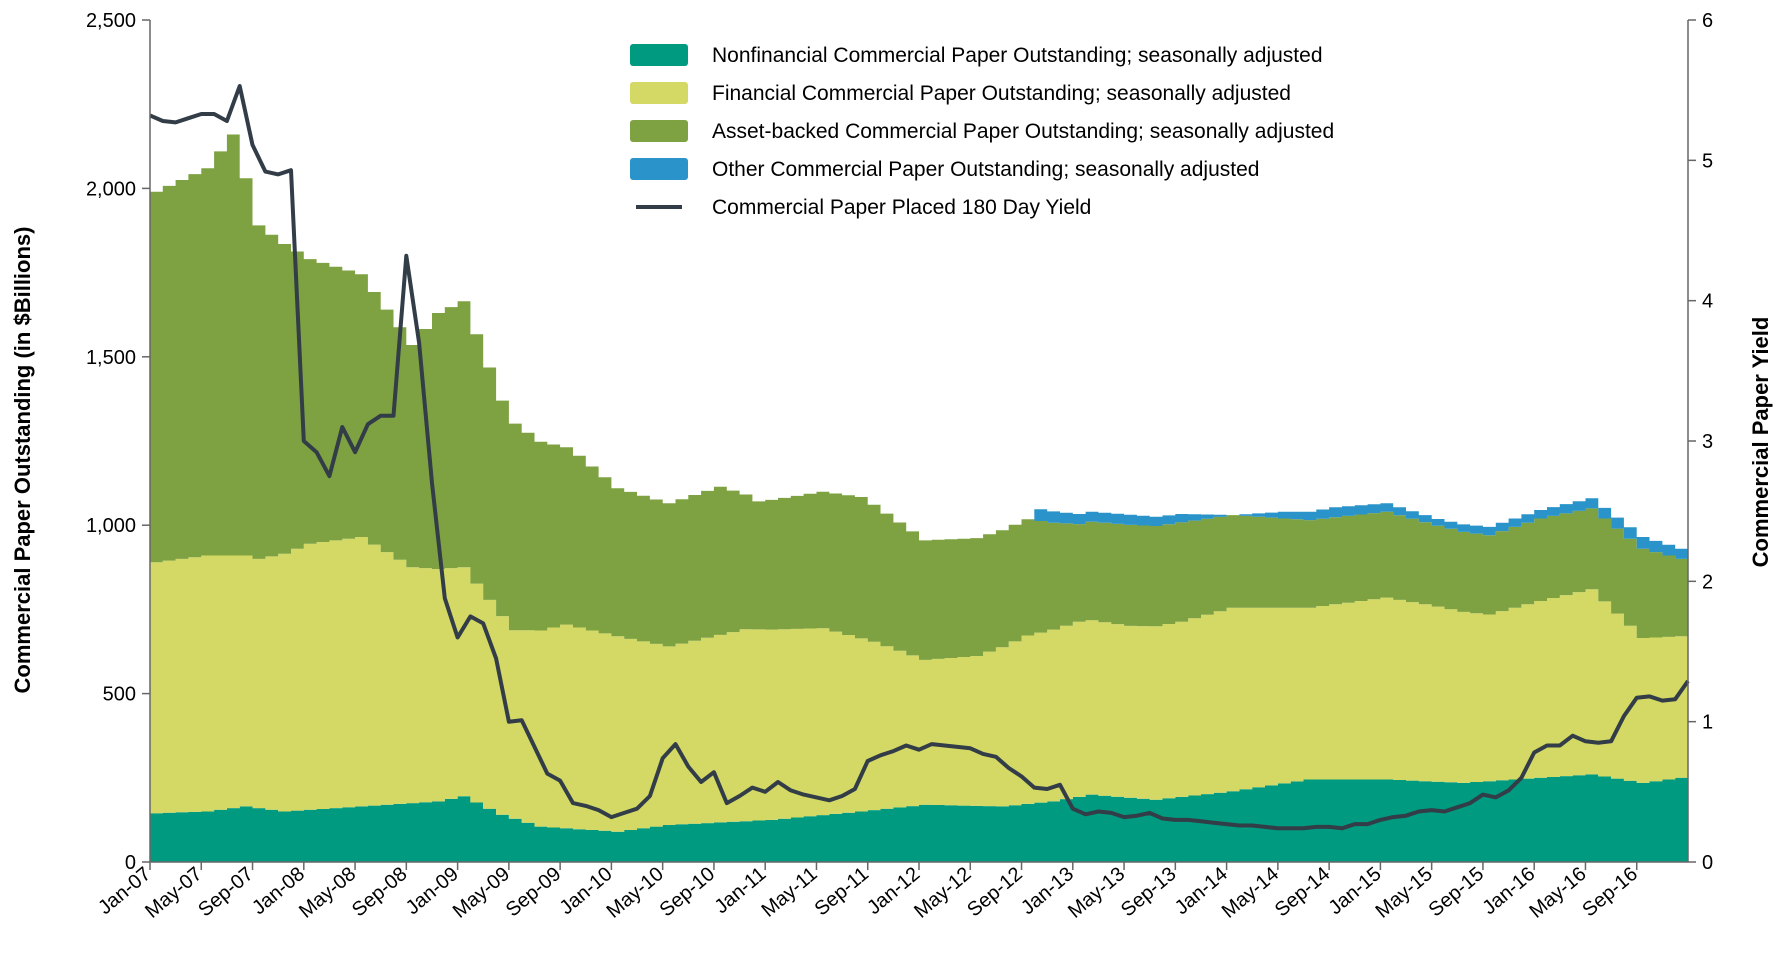 The image size is (1781, 954). Describe the element at coordinates (111, 526) in the screenshot. I see `y-left-tick-label: 1,000` at that location.